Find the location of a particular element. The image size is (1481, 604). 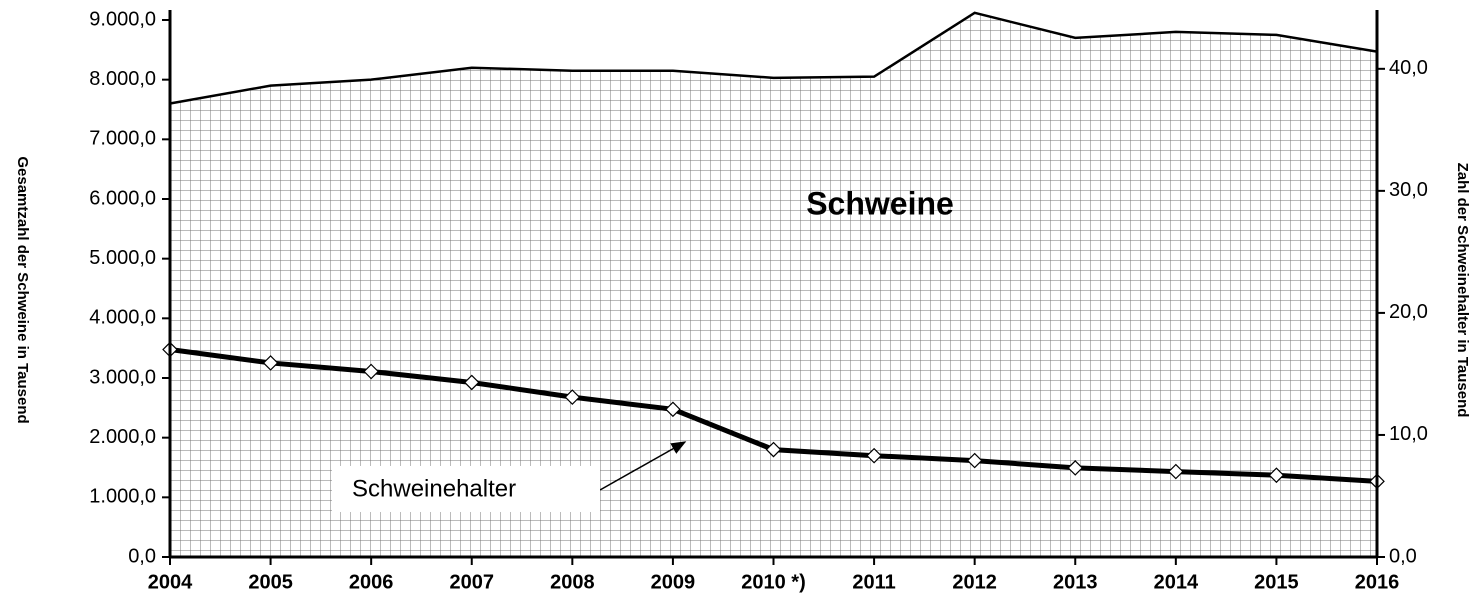

y-tick-label: 8.000,0 is located at coordinates (122, 79).